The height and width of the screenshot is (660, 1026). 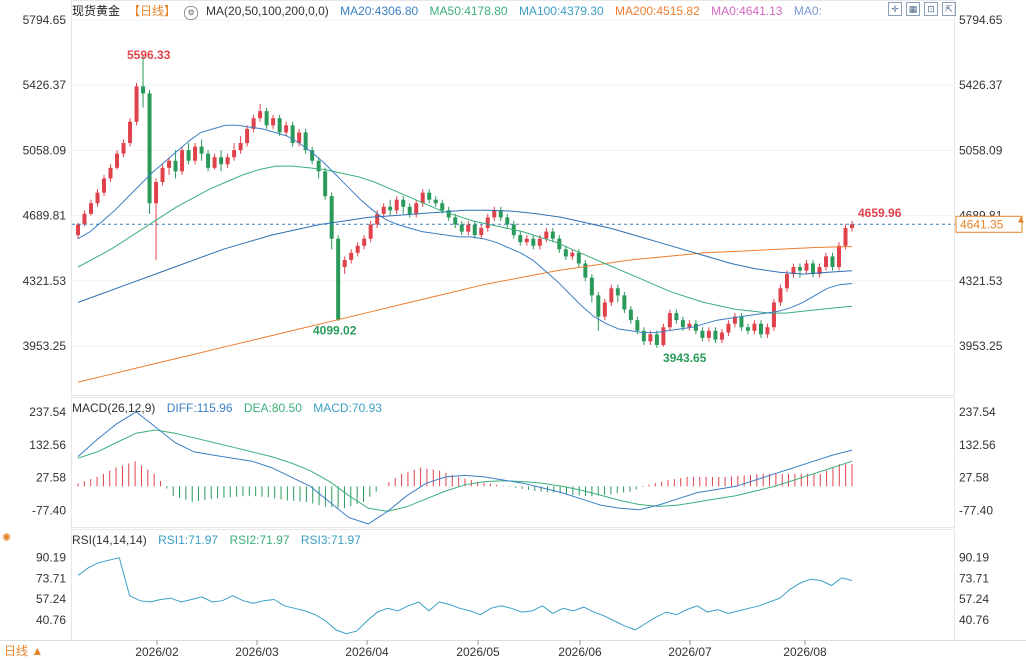 What do you see at coordinates (805, 652) in the screenshot?
I see `time-tick-label: 2026/08` at bounding box center [805, 652].